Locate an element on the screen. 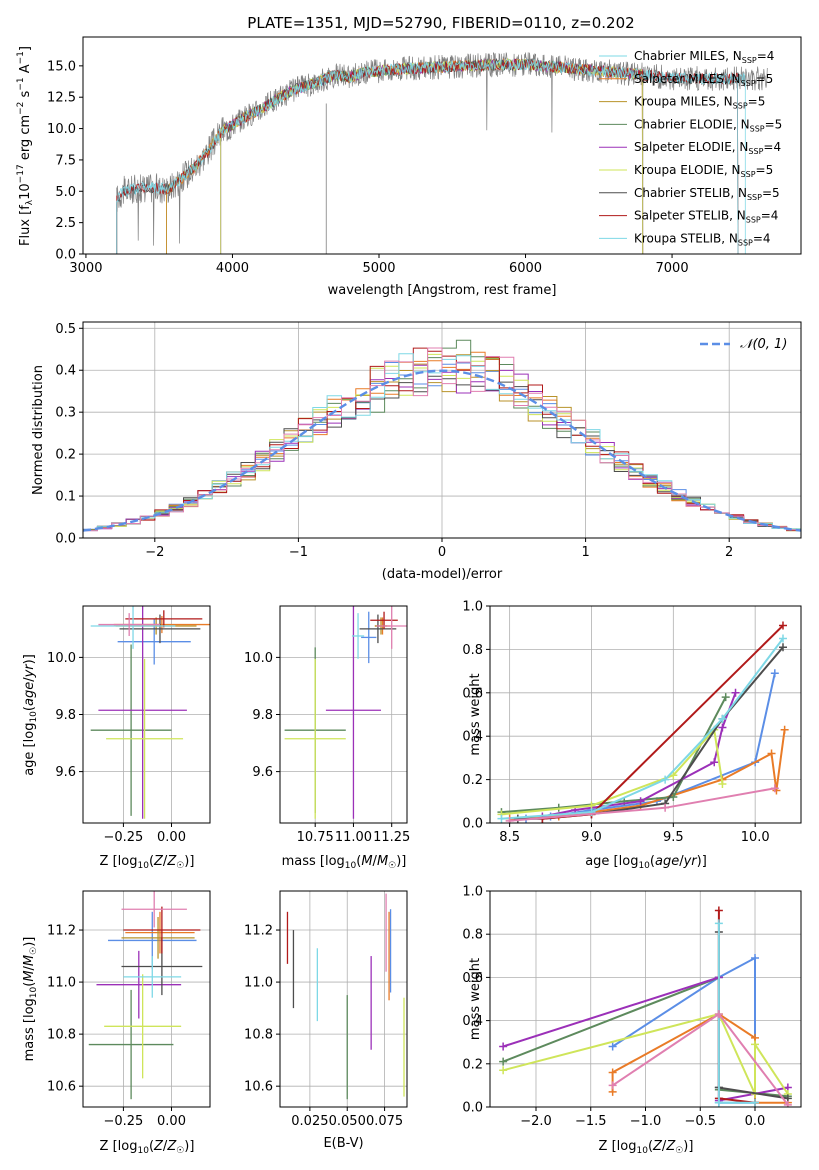 Image resolution: width=819 pixels, height=1170 pixels. mass-vs-z-xlabel: Z [log10(Z/Z☉)] is located at coordinates (147, 1147).